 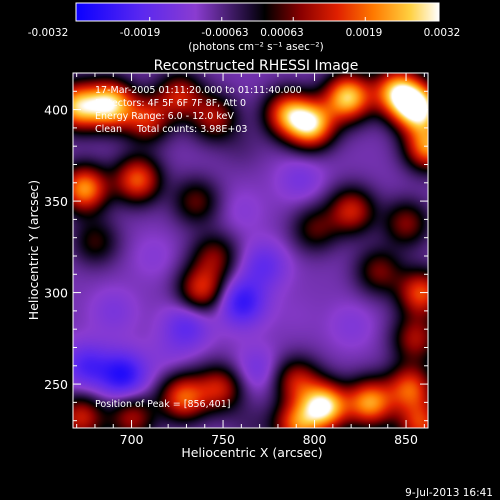 What do you see at coordinates (364, 33) in the screenshot?
I see `colorbar-tick-label: 0.0019` at bounding box center [364, 33].